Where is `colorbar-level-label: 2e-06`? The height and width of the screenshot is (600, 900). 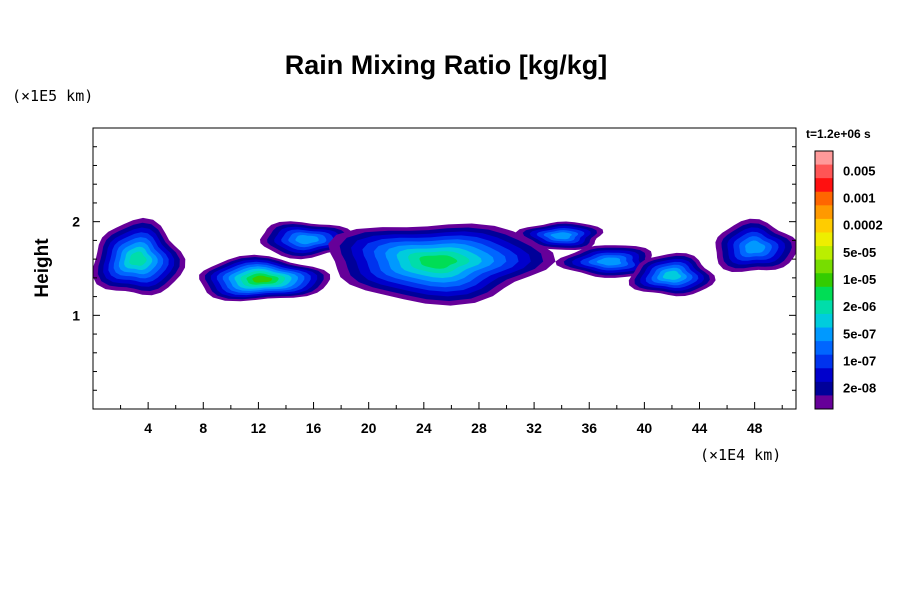
colorbar-level-label: 2e-06 is located at coordinates (859, 306).